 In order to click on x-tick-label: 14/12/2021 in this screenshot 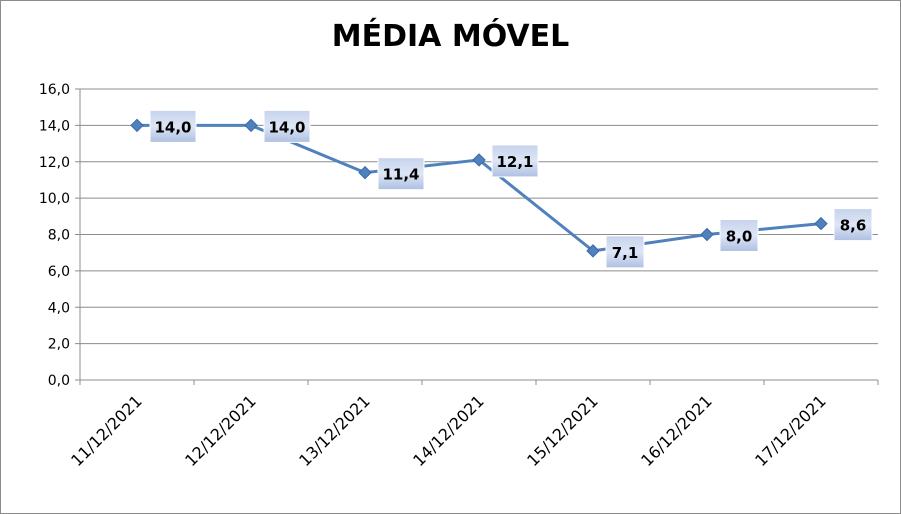, I will do `click(448, 430)`.